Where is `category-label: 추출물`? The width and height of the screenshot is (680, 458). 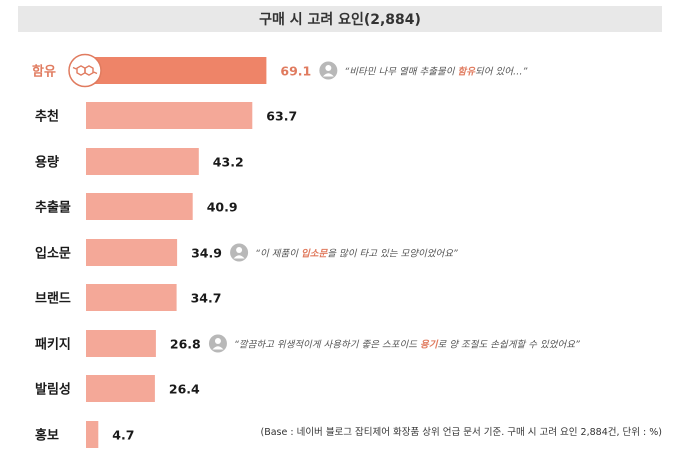 category-label: 추출물 is located at coordinates (53, 208).